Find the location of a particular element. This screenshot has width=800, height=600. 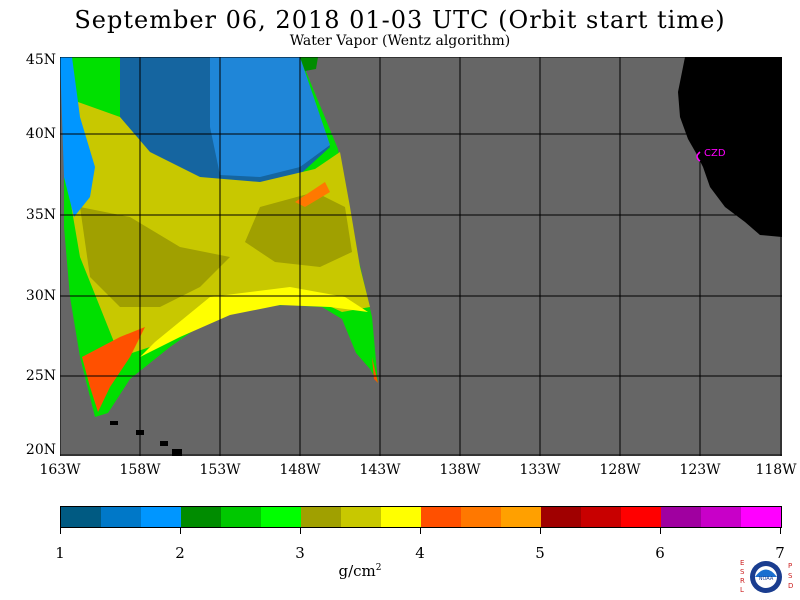

station-marker: CZD is located at coordinates (711, 155).